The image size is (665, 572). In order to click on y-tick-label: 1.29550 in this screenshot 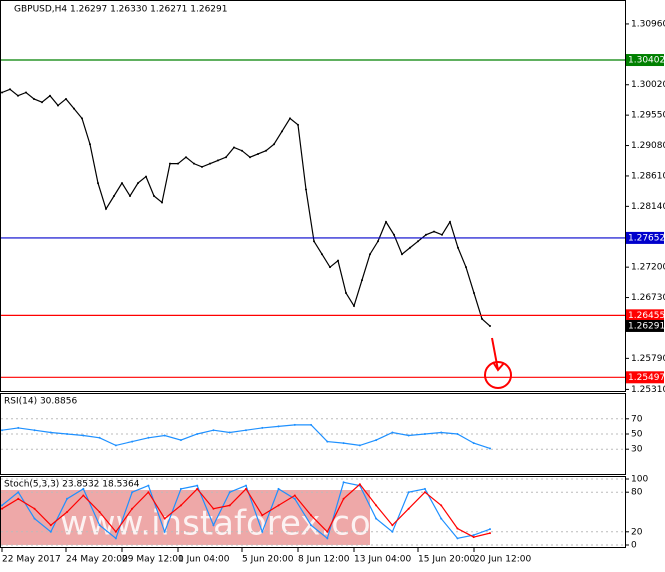, I will do `click(648, 116)`.